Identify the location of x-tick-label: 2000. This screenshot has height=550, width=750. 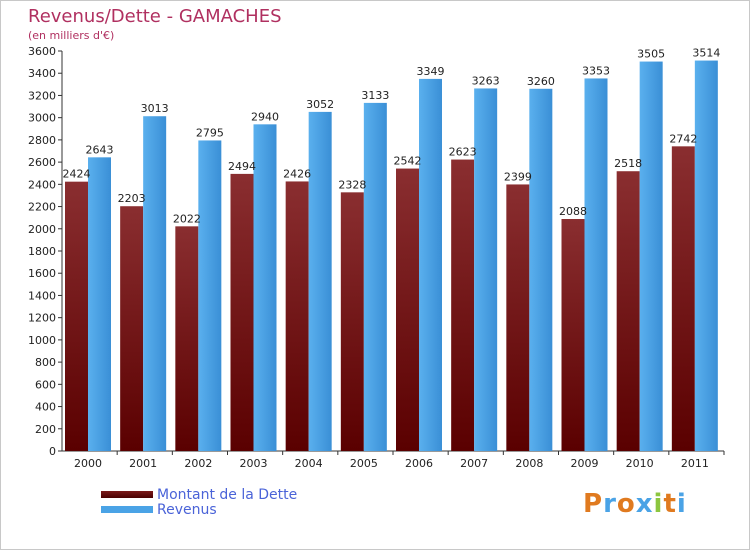
(88, 463).